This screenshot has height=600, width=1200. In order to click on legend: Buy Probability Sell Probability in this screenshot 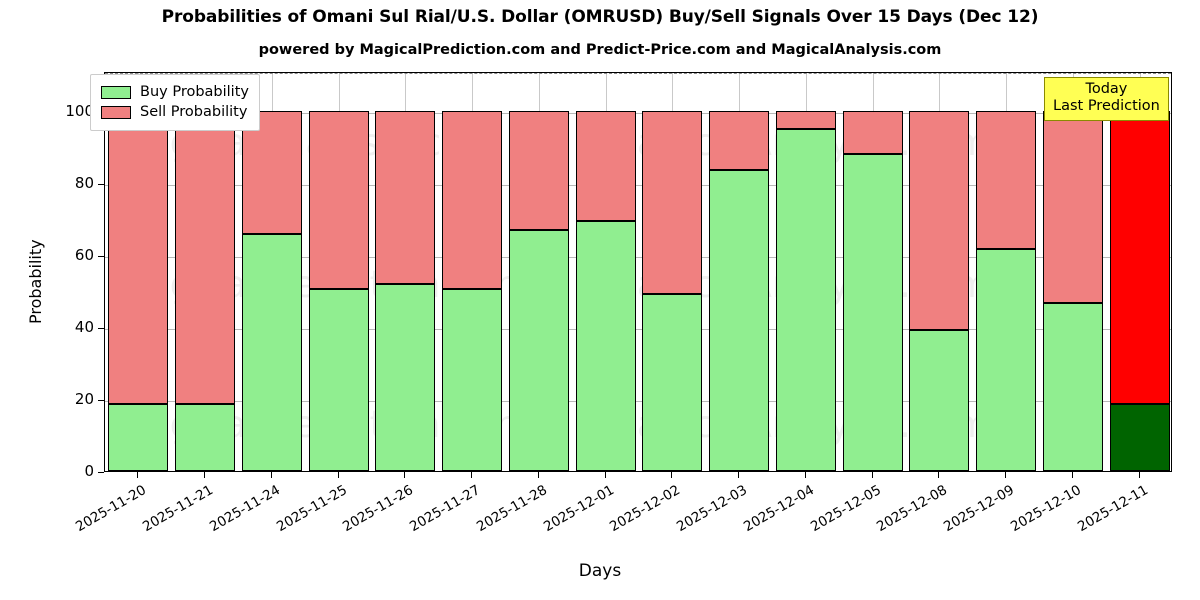, I will do `click(175, 102)`.